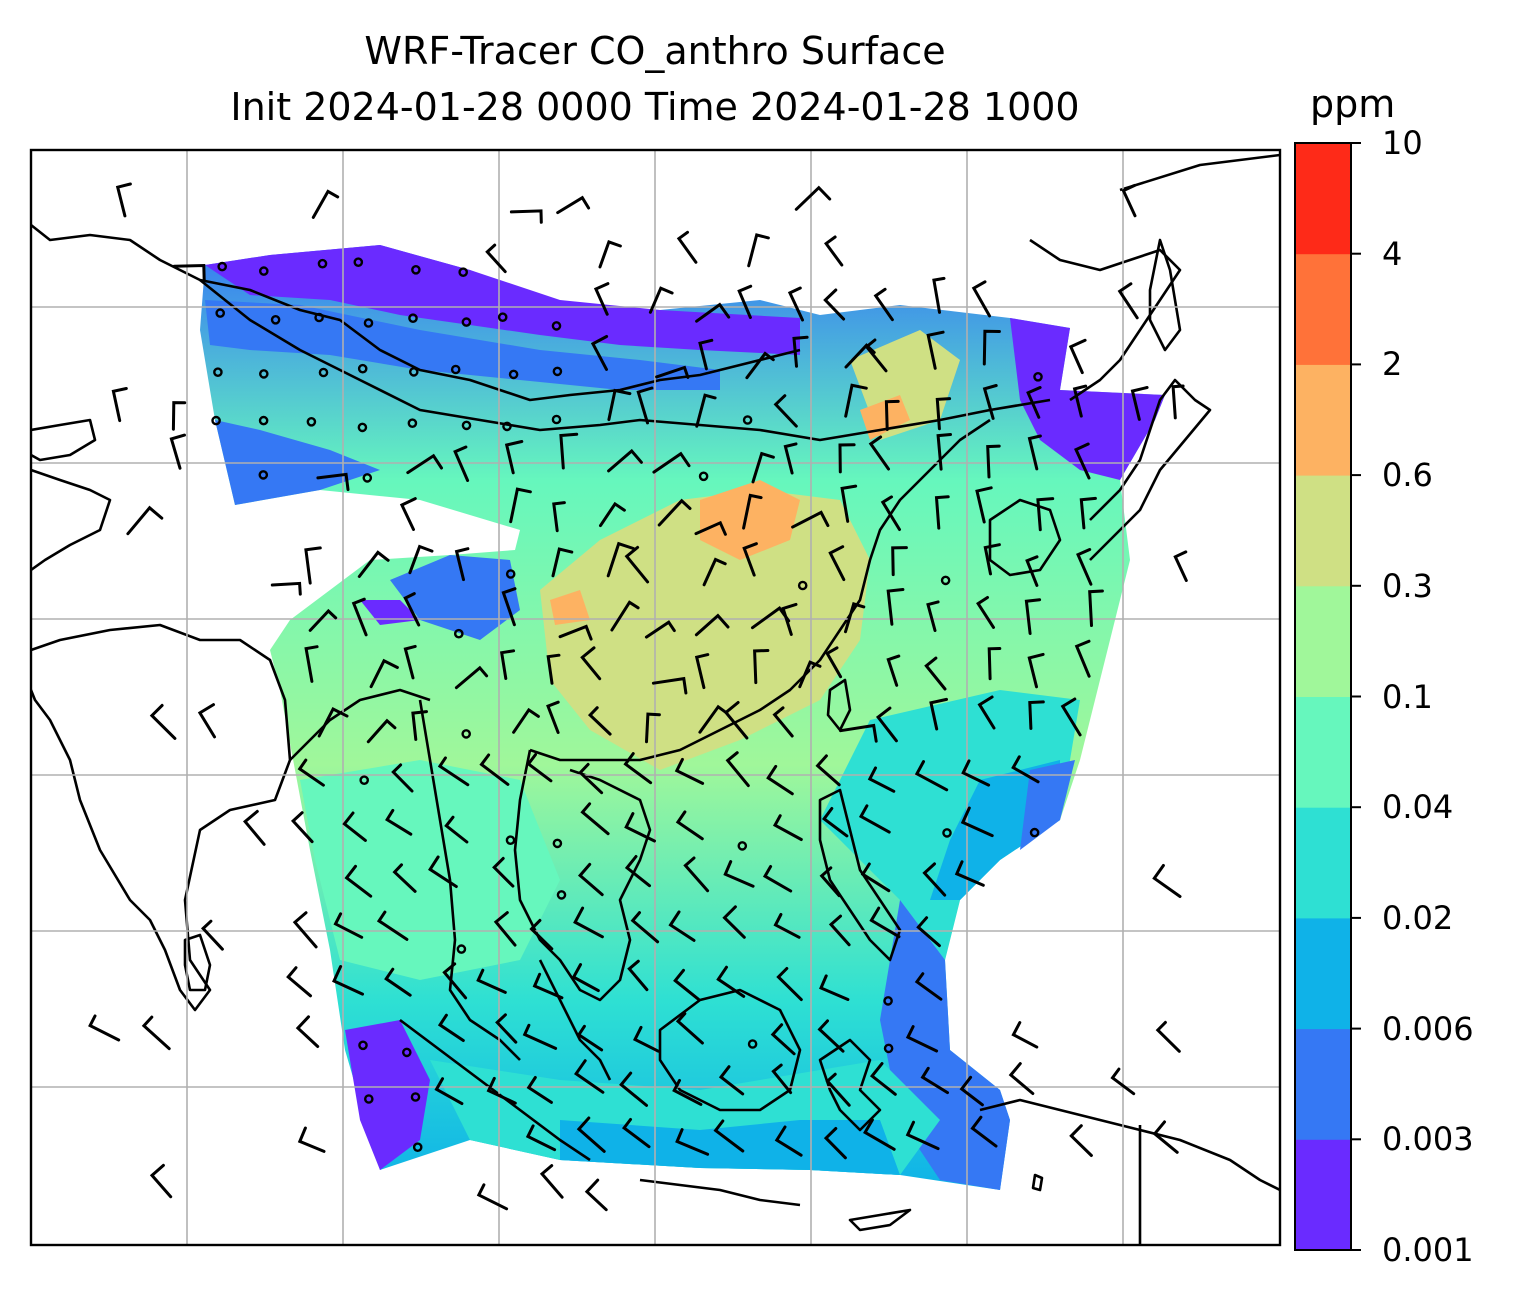 The height and width of the screenshot is (1306, 1528). What do you see at coordinates (1428, 1028) in the screenshot?
I see `colorbar-tick-label: 0.006` at bounding box center [1428, 1028].